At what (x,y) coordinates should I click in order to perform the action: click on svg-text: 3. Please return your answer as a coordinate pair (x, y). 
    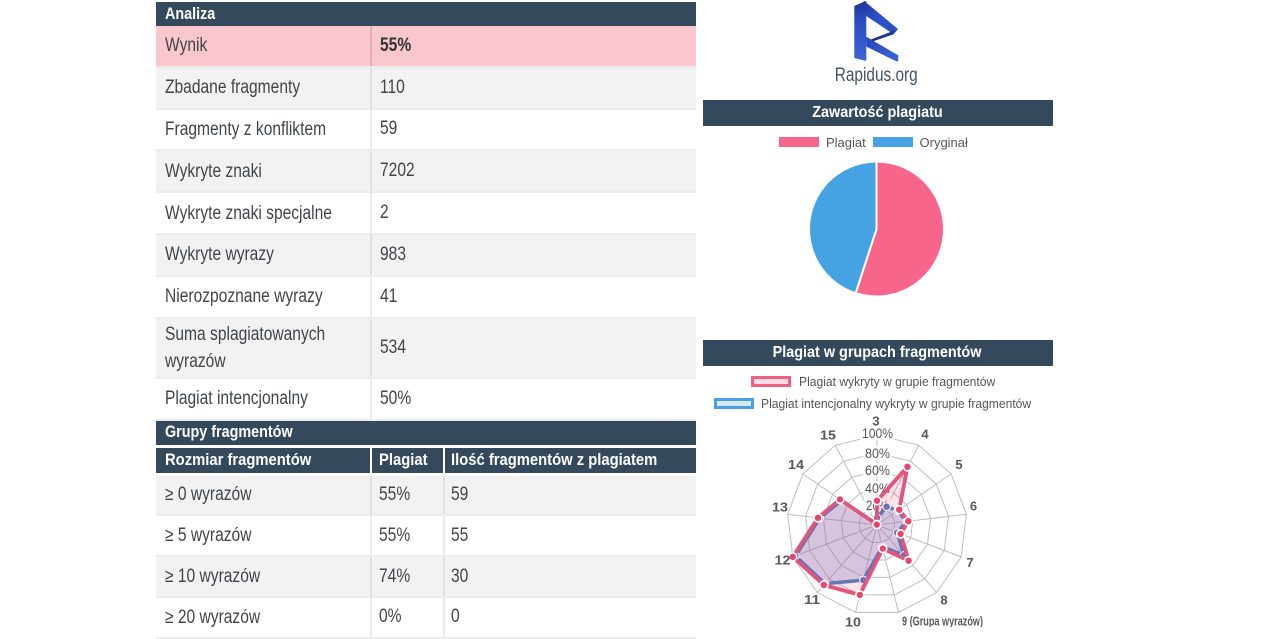
    Looking at the image, I should click on (875, 421).